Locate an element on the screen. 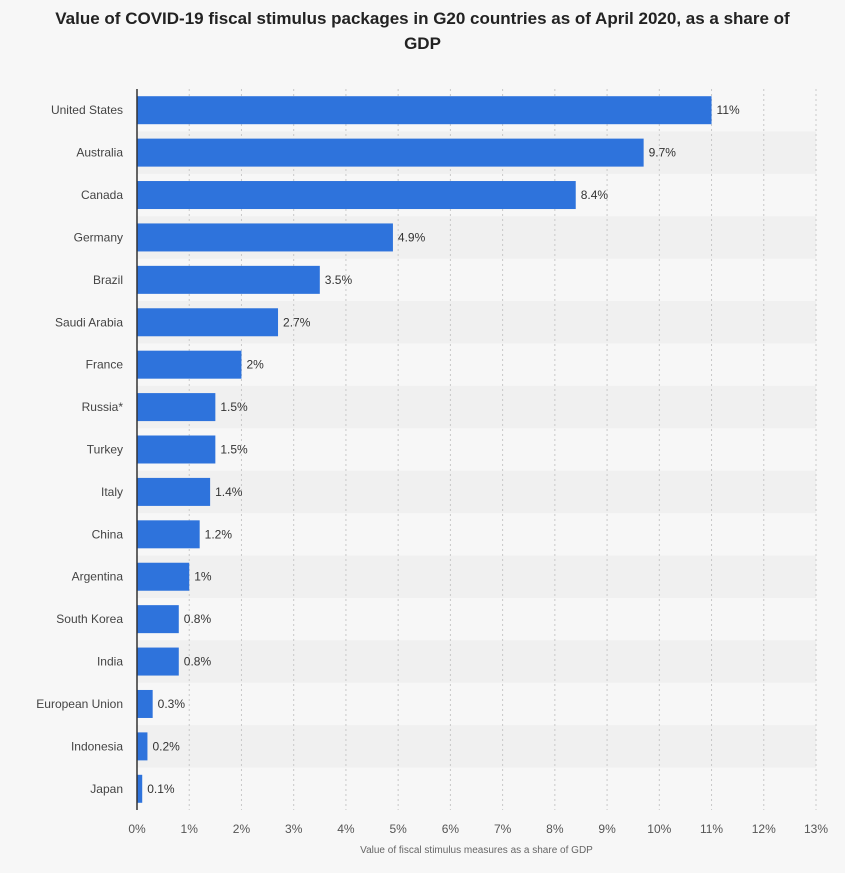 This screenshot has width=845, height=873. data-label: 2.7% is located at coordinates (297, 322).